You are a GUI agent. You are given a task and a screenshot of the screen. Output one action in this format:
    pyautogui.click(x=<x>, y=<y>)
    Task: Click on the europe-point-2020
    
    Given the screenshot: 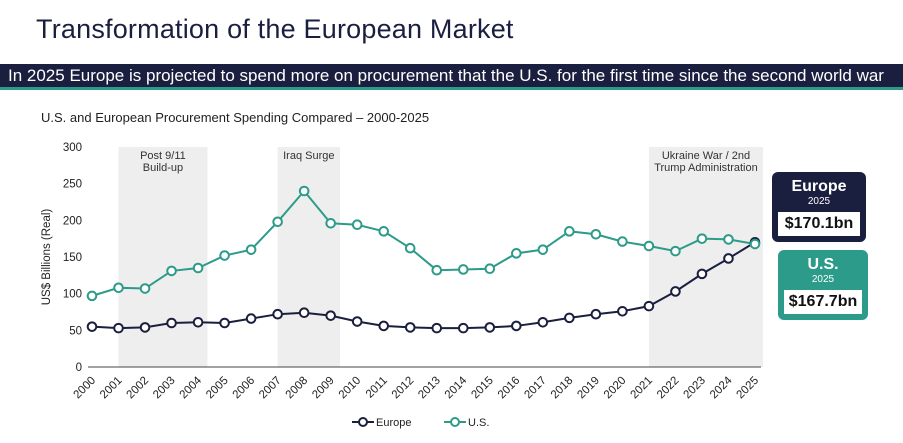 What is the action you would take?
    pyautogui.click(x=622, y=311)
    